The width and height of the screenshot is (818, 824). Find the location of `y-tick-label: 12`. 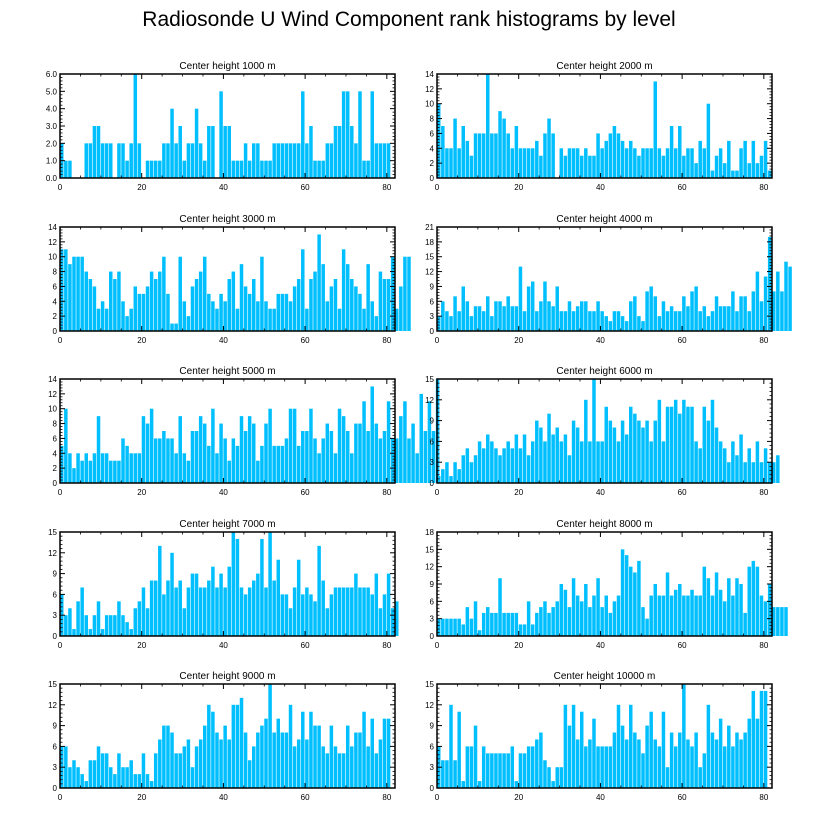

y-tick-label: 12 is located at coordinates (52, 705).